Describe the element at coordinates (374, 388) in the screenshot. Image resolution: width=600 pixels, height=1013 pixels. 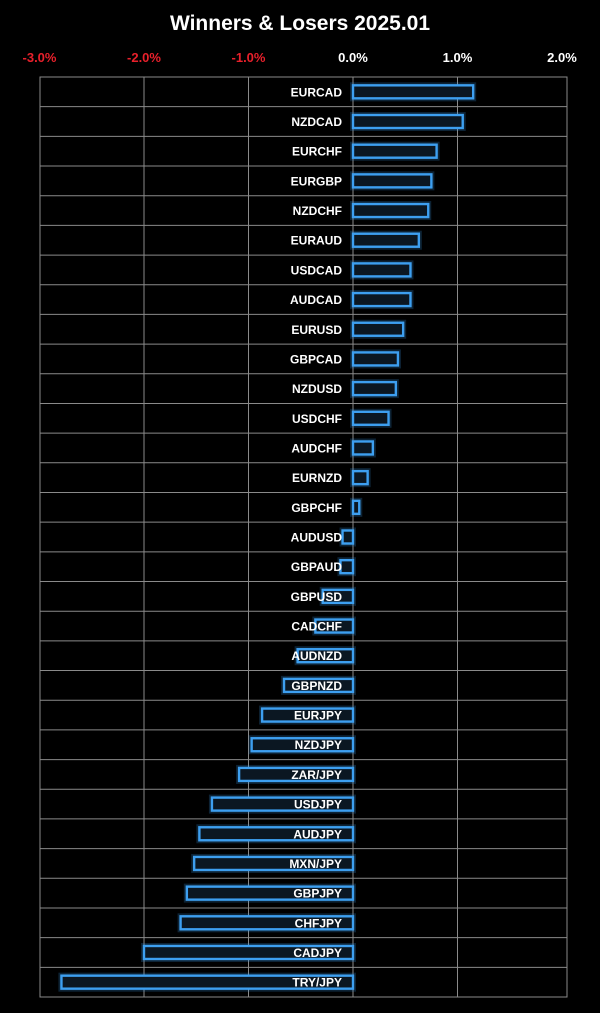
I see `bar-nzdusd` at that location.